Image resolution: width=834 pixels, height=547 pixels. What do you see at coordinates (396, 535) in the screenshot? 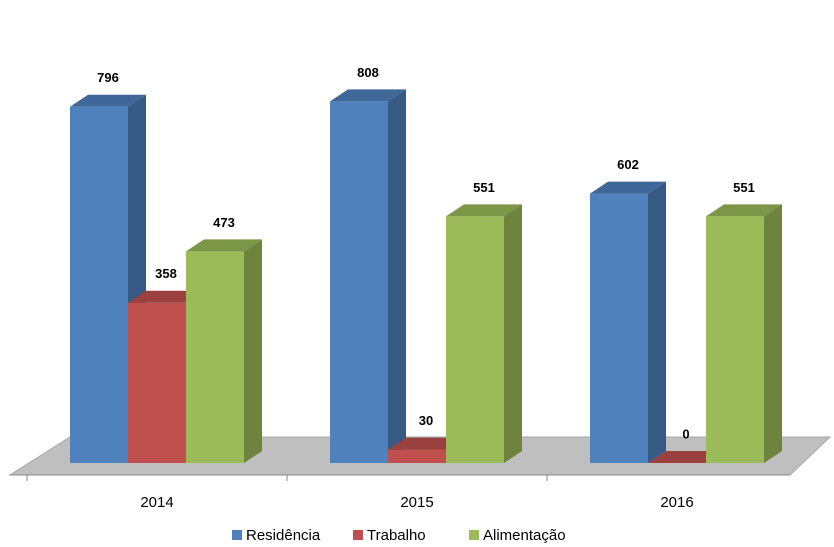
I see `legend-label: Trabalho` at bounding box center [396, 535].